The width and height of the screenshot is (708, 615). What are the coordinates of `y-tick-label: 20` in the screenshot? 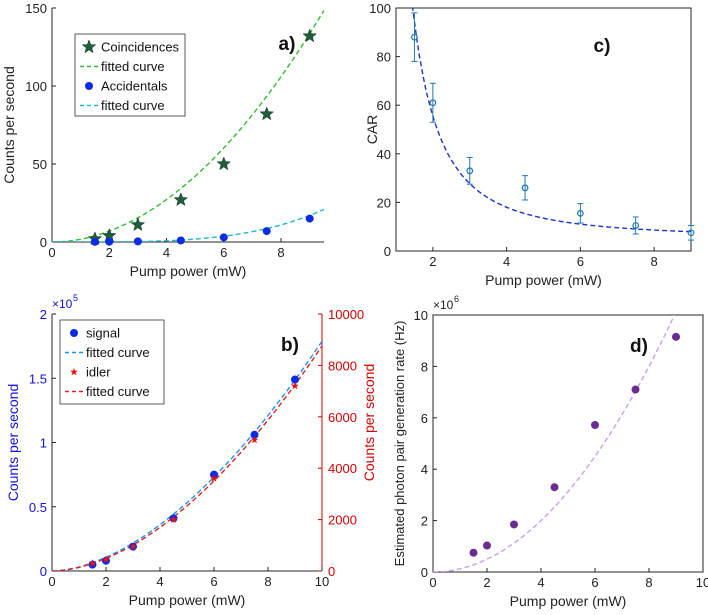 It's located at (384, 202).